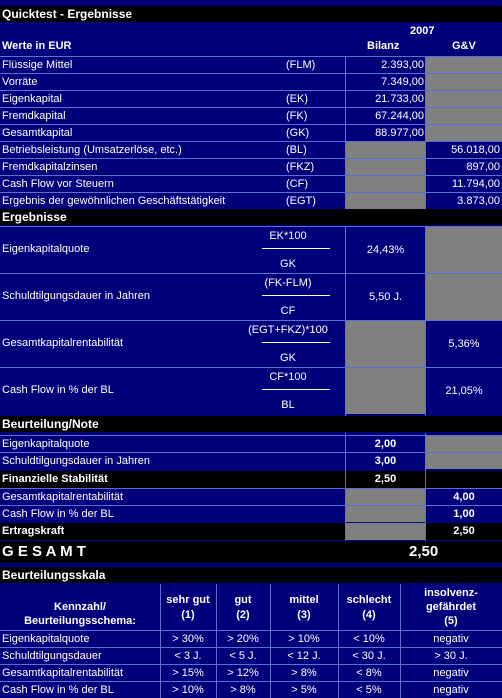  Describe the element at coordinates (92, 150) in the screenshot. I see `row-label: Betriebsleistung (Umsatzerlöse, etc.)` at that location.